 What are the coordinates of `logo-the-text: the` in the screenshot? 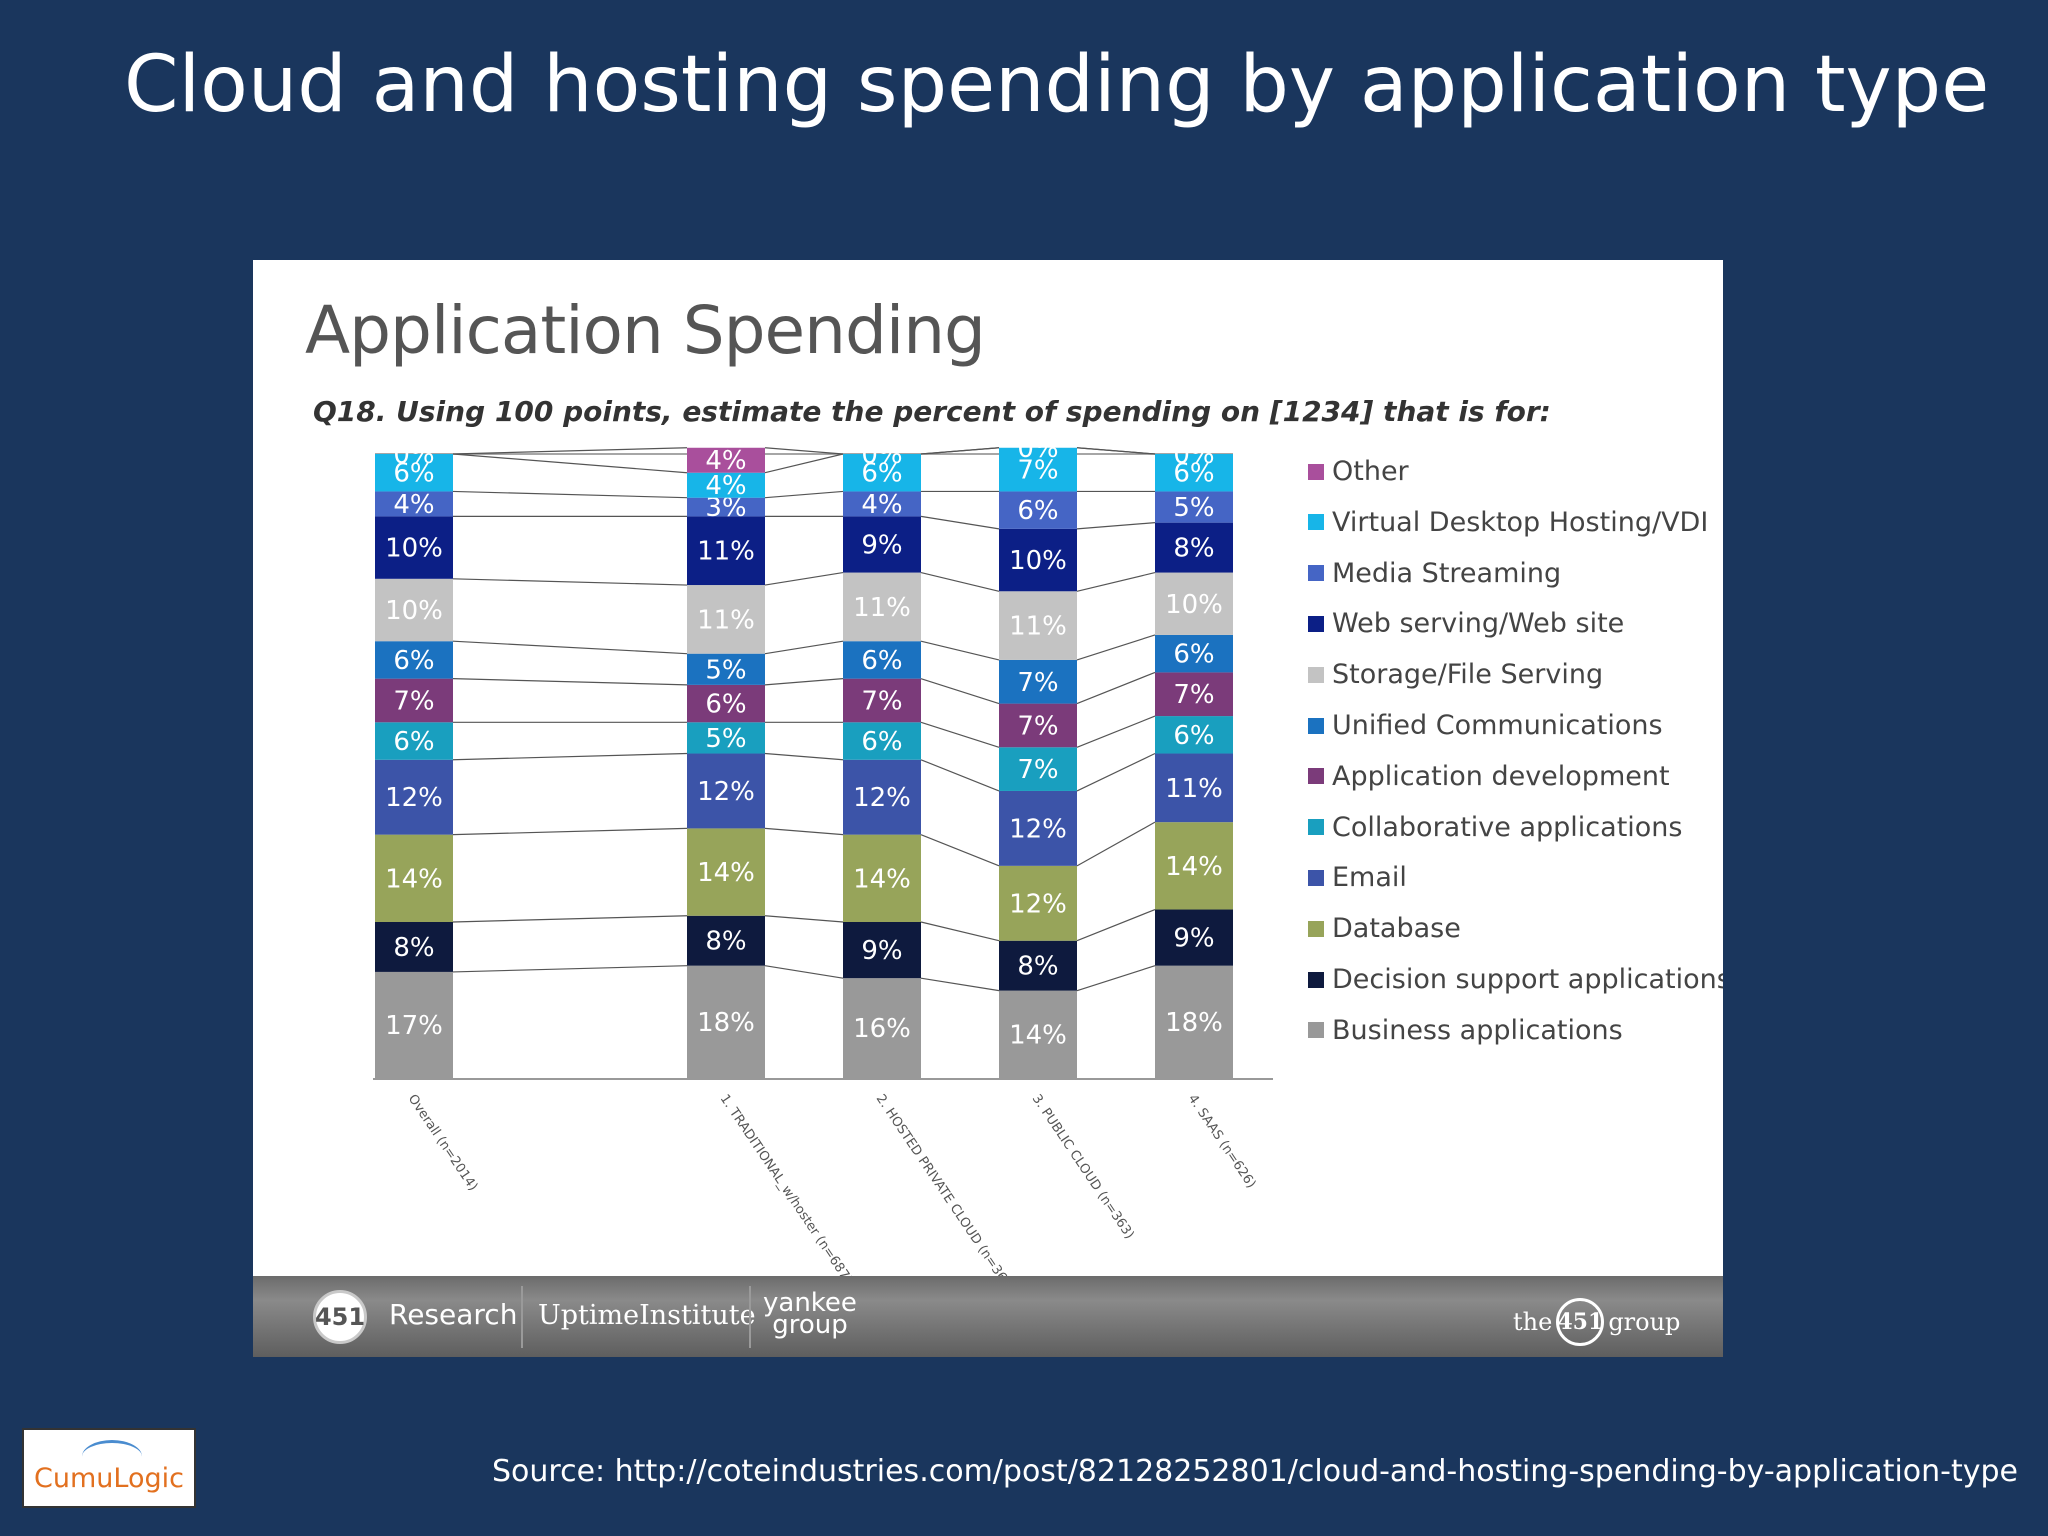 It's located at (1533, 1322).